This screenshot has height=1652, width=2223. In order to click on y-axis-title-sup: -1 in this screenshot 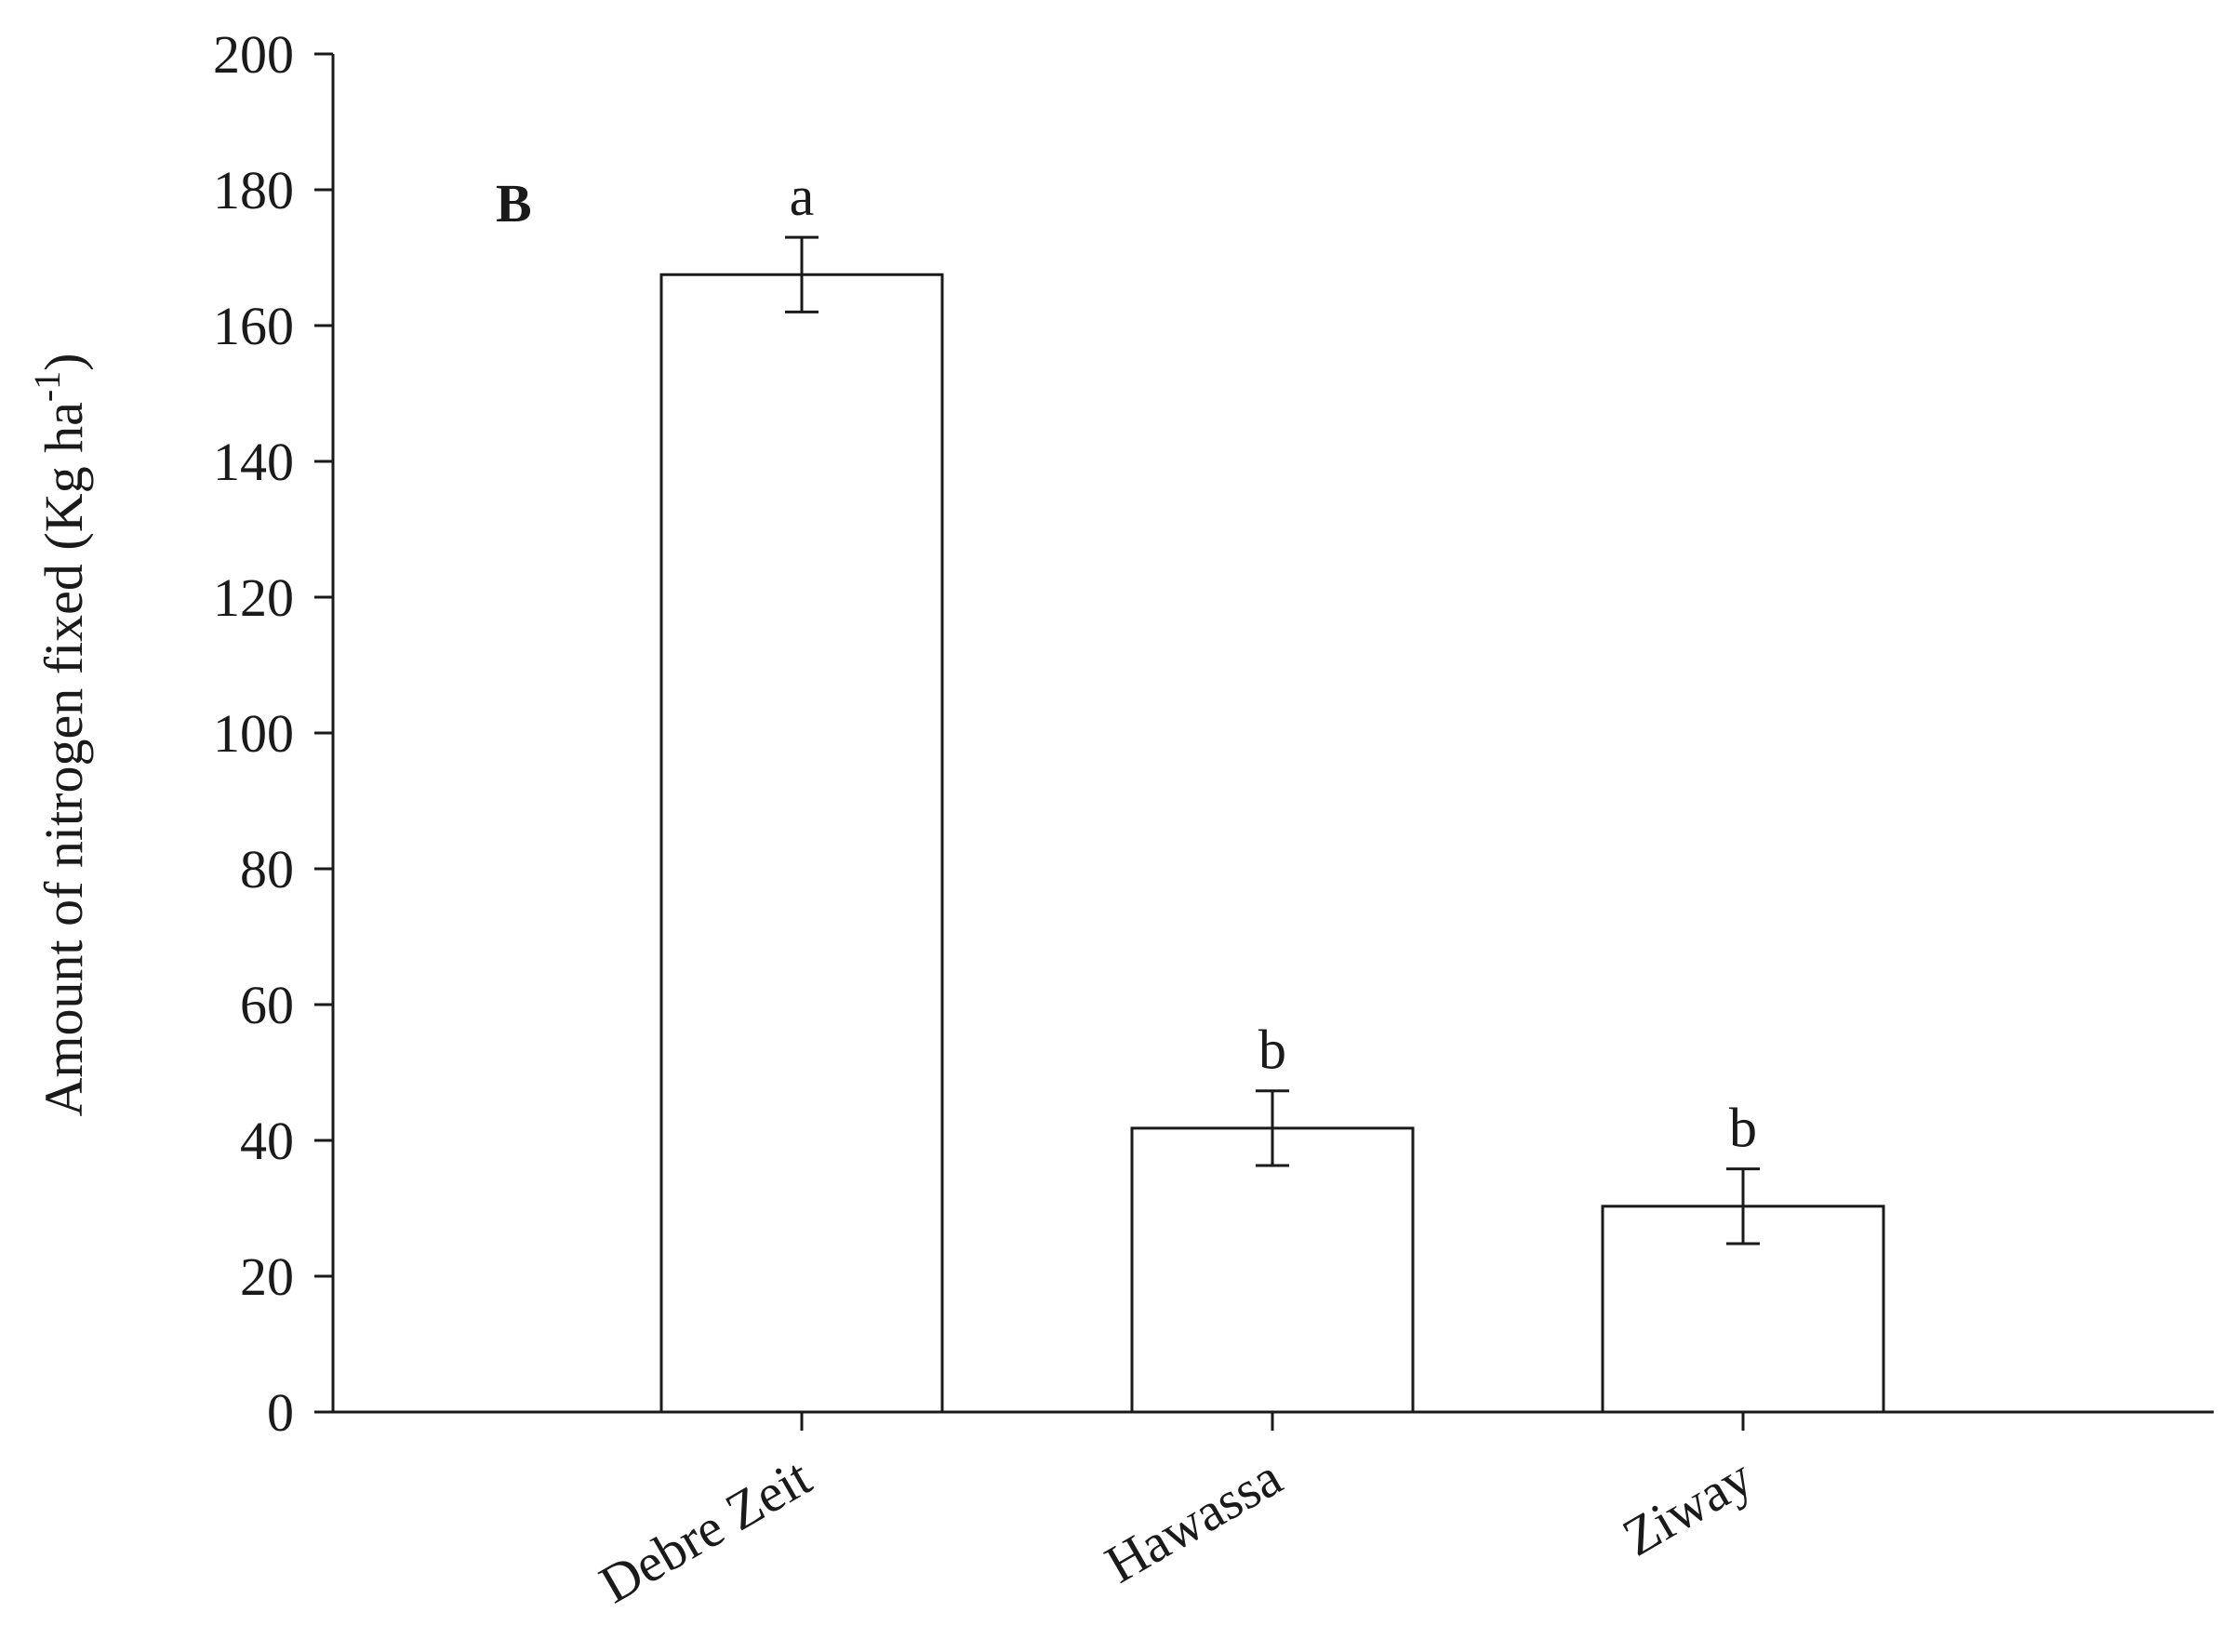, I will do `click(47, 386)`.